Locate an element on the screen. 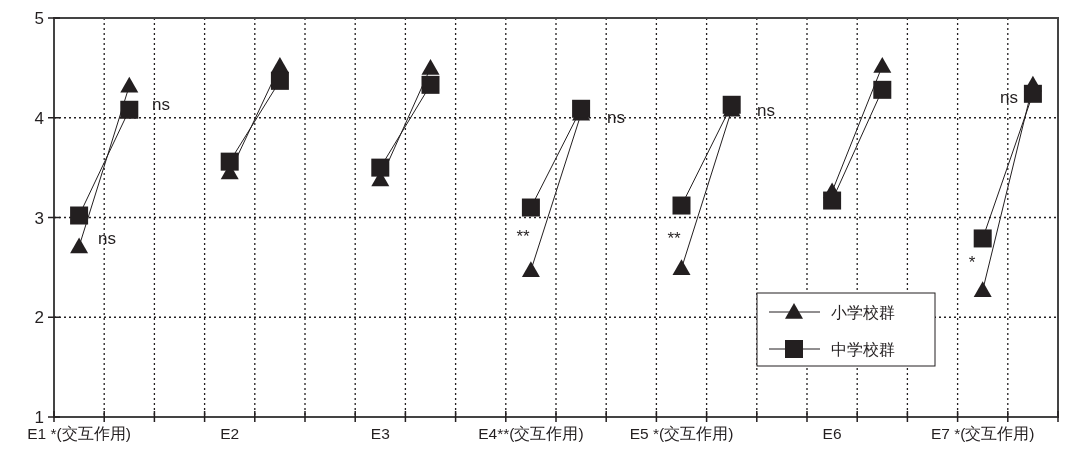 The width and height of the screenshot is (1071, 450). y-tick-label: 2 is located at coordinates (39, 318).